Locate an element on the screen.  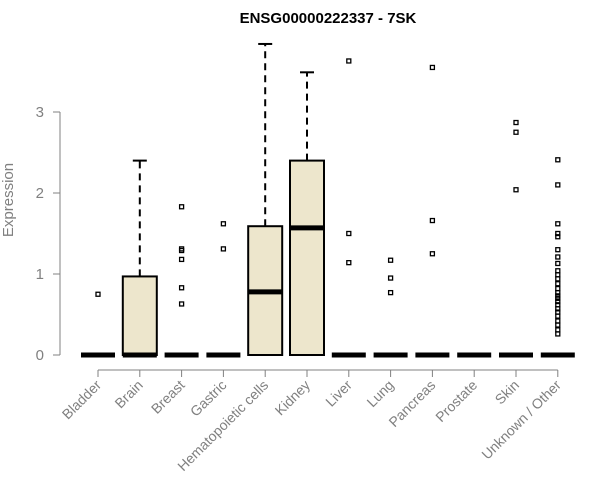
x-tick-label: Lung is located at coordinates (379, 393).